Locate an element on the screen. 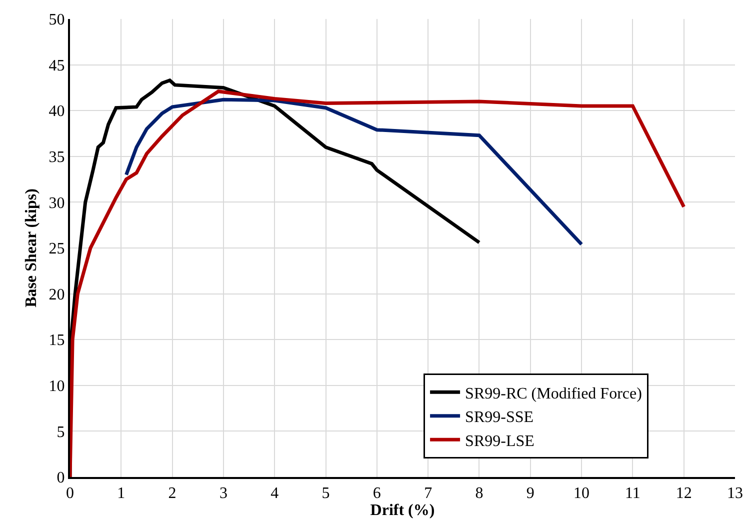 The width and height of the screenshot is (755, 527). x-tick-label: 8 is located at coordinates (479, 493).